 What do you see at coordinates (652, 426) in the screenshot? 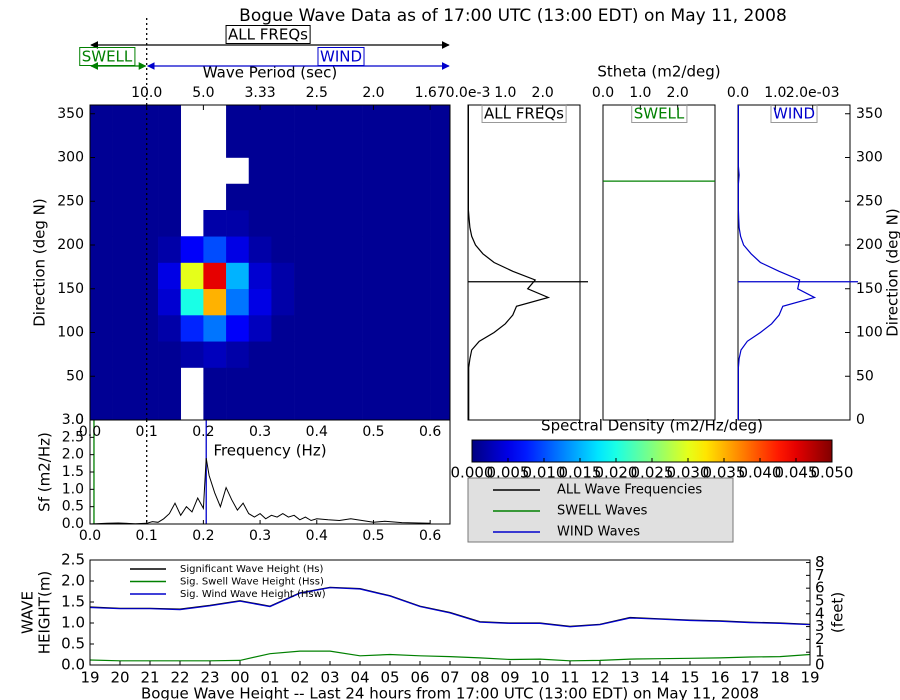
I see `colorbar-label: Spectral Density (m2/Hz/deg)` at bounding box center [652, 426].